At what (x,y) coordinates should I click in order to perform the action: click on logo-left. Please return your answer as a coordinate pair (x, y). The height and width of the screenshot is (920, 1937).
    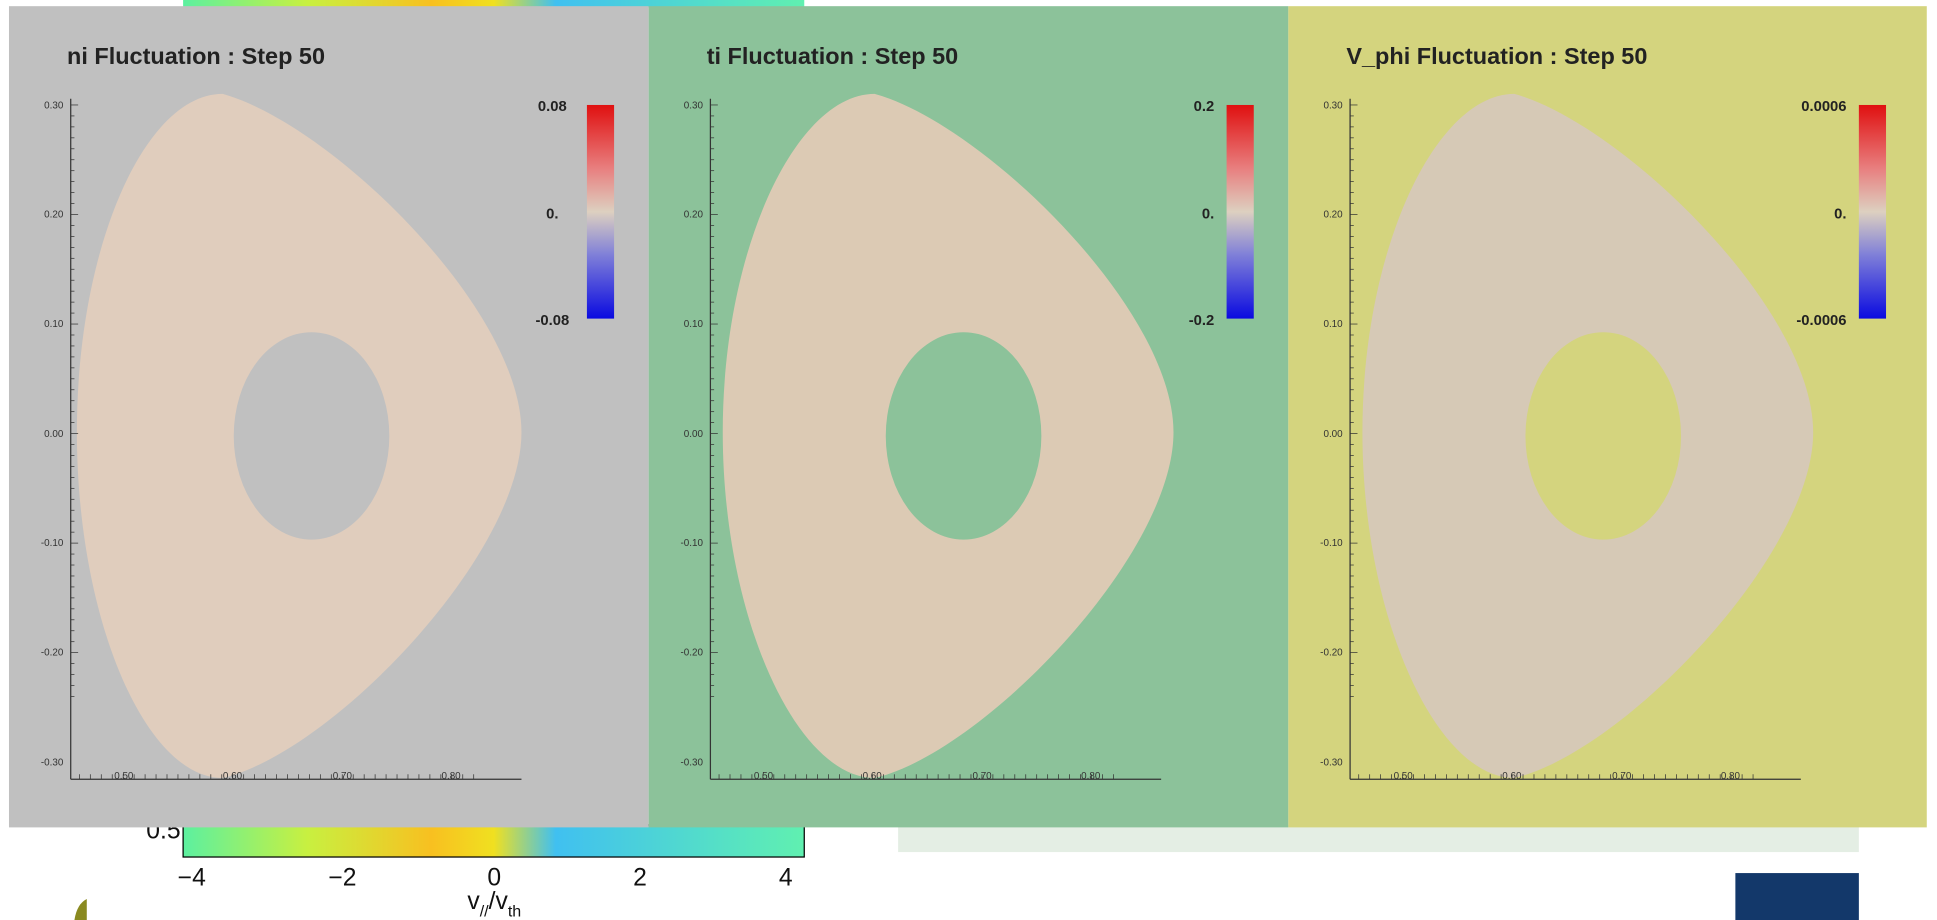
    Looking at the image, I should click on (80, 909).